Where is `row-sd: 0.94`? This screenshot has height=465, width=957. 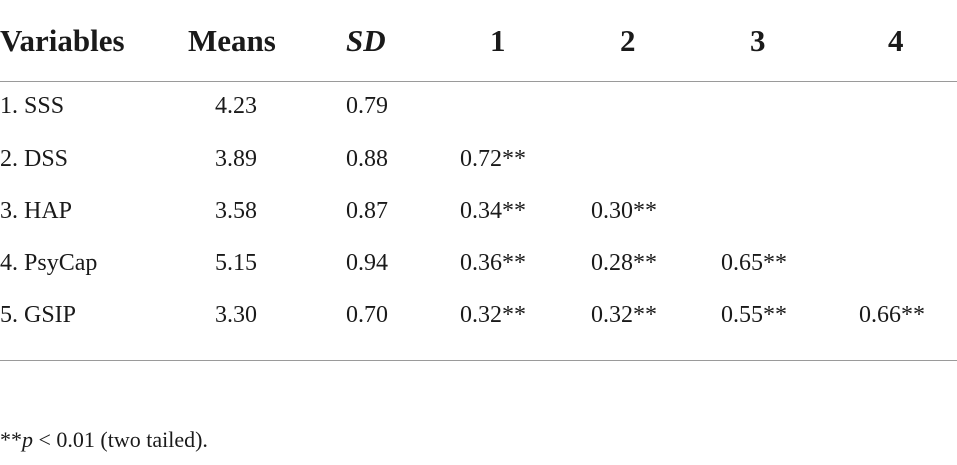
row-sd: 0.94 is located at coordinates (367, 263).